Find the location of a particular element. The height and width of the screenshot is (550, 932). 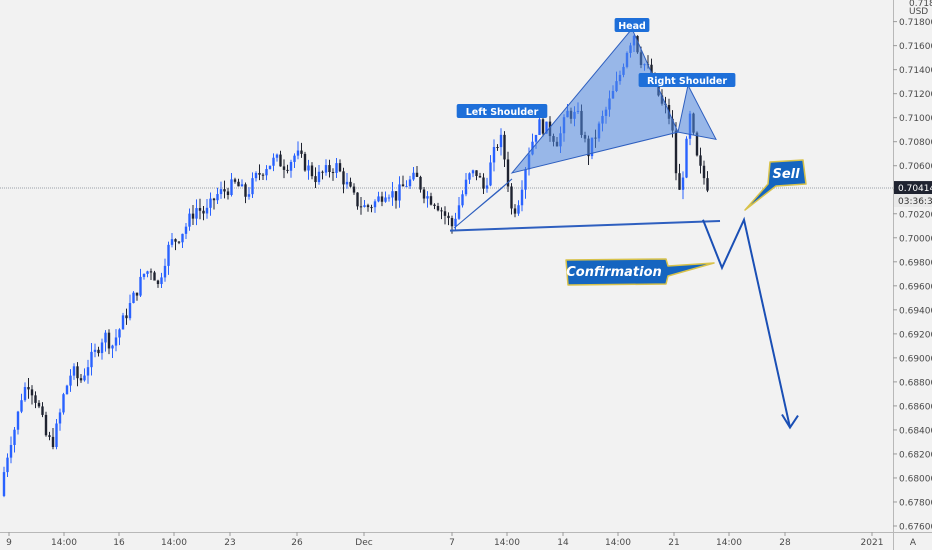

auto-scale-button: A is located at coordinates (913, 543).